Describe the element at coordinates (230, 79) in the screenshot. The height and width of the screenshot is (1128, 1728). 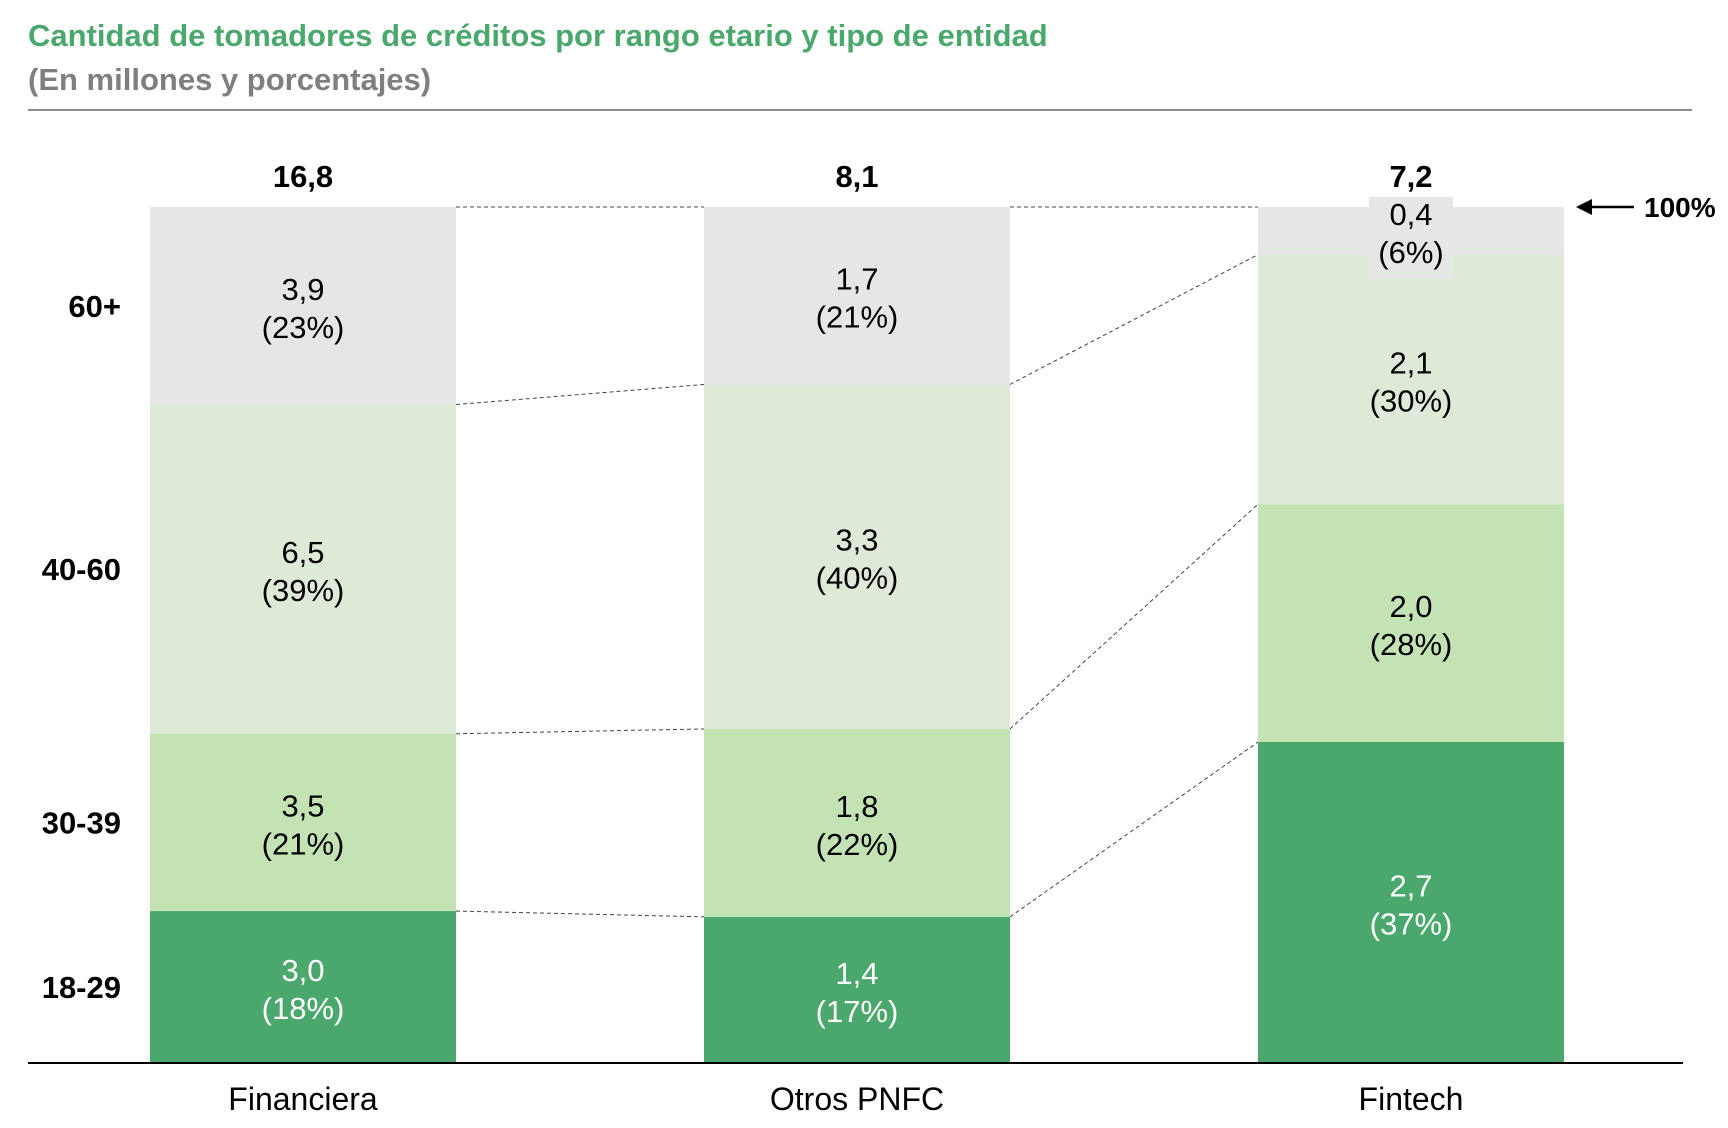
I see `chart-subtitle: (En millones y porcentajes)` at that location.